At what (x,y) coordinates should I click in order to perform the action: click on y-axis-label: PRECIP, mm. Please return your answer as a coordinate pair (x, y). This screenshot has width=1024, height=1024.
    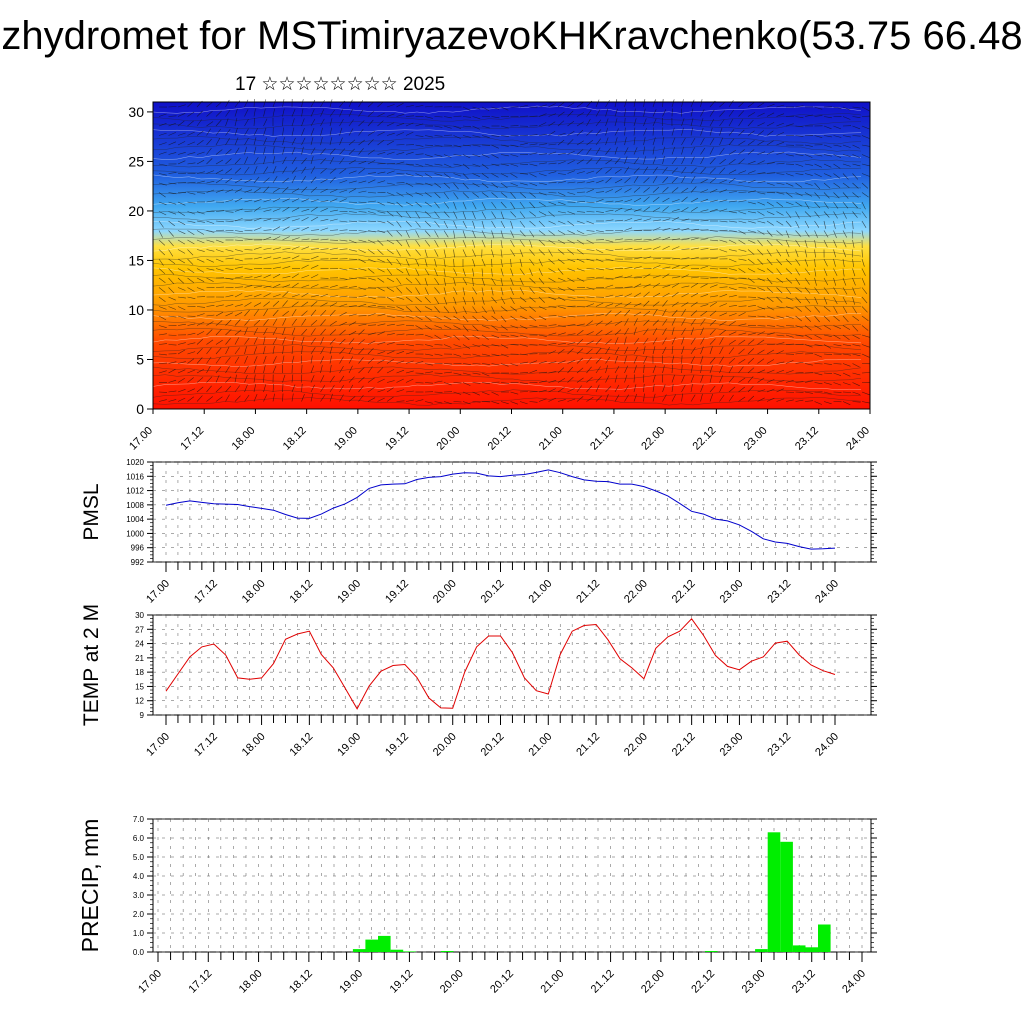
    Looking at the image, I should click on (90, 886).